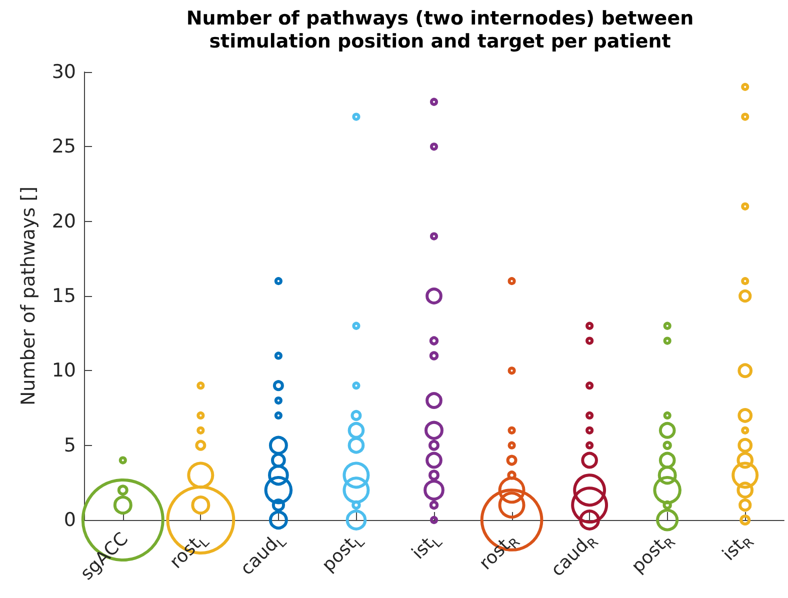 The width and height of the screenshot is (788, 598). What do you see at coordinates (64, 221) in the screenshot?
I see `y-tick-label: 20` at bounding box center [64, 221].